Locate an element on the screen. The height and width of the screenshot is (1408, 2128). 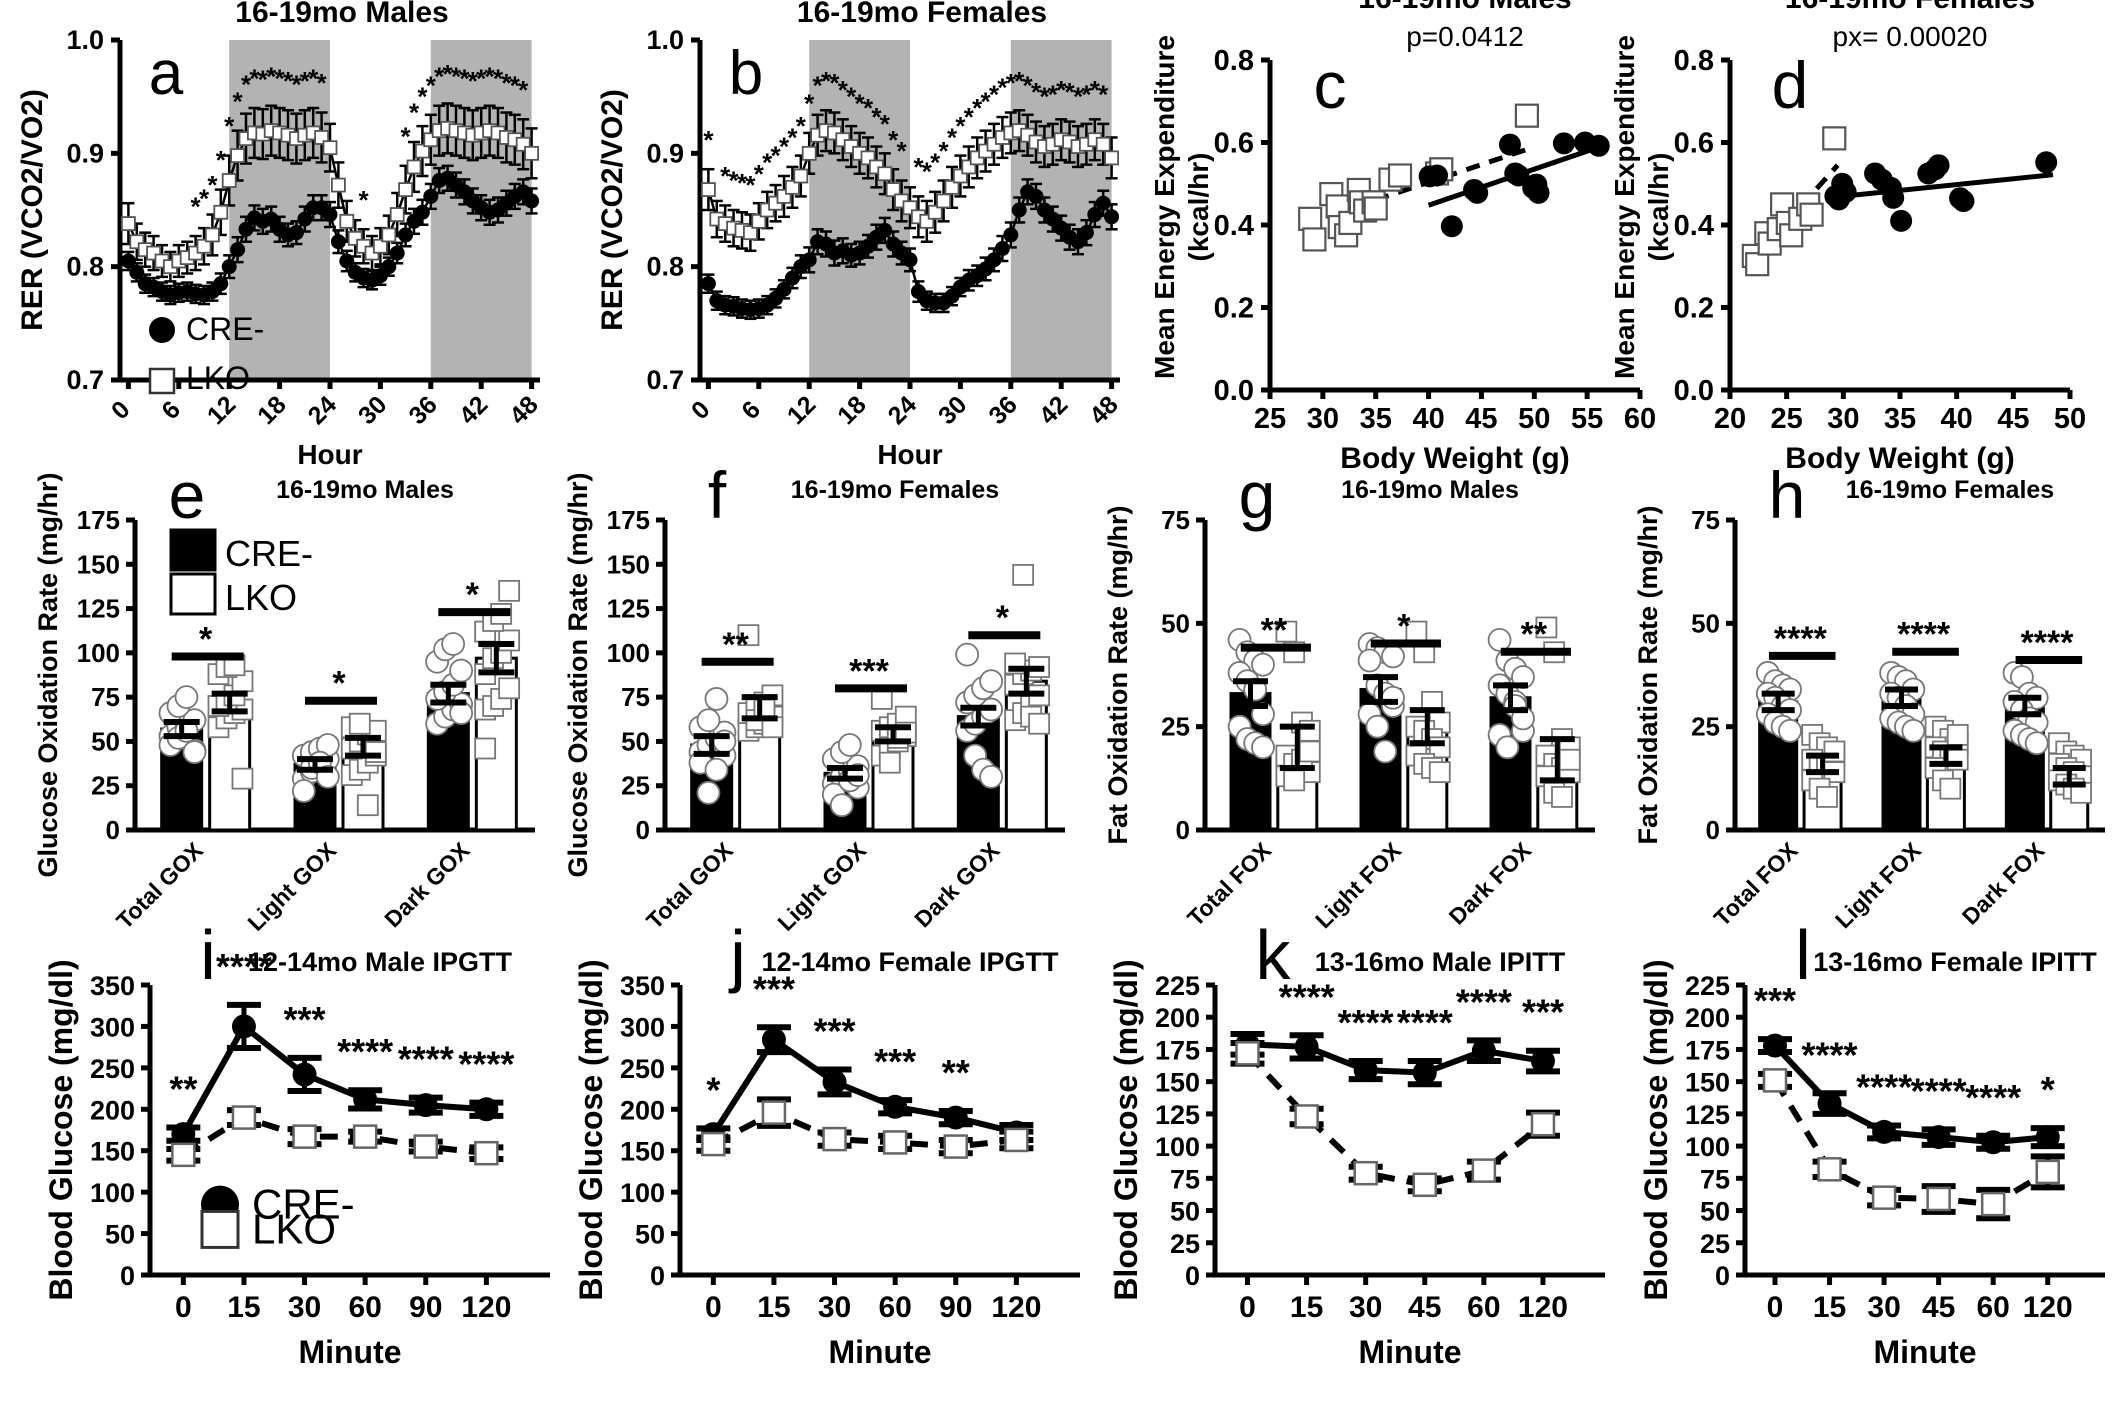
y-axis-label-f: Glucose Oxidation Rate (mg/hr) is located at coordinates (578, 674).